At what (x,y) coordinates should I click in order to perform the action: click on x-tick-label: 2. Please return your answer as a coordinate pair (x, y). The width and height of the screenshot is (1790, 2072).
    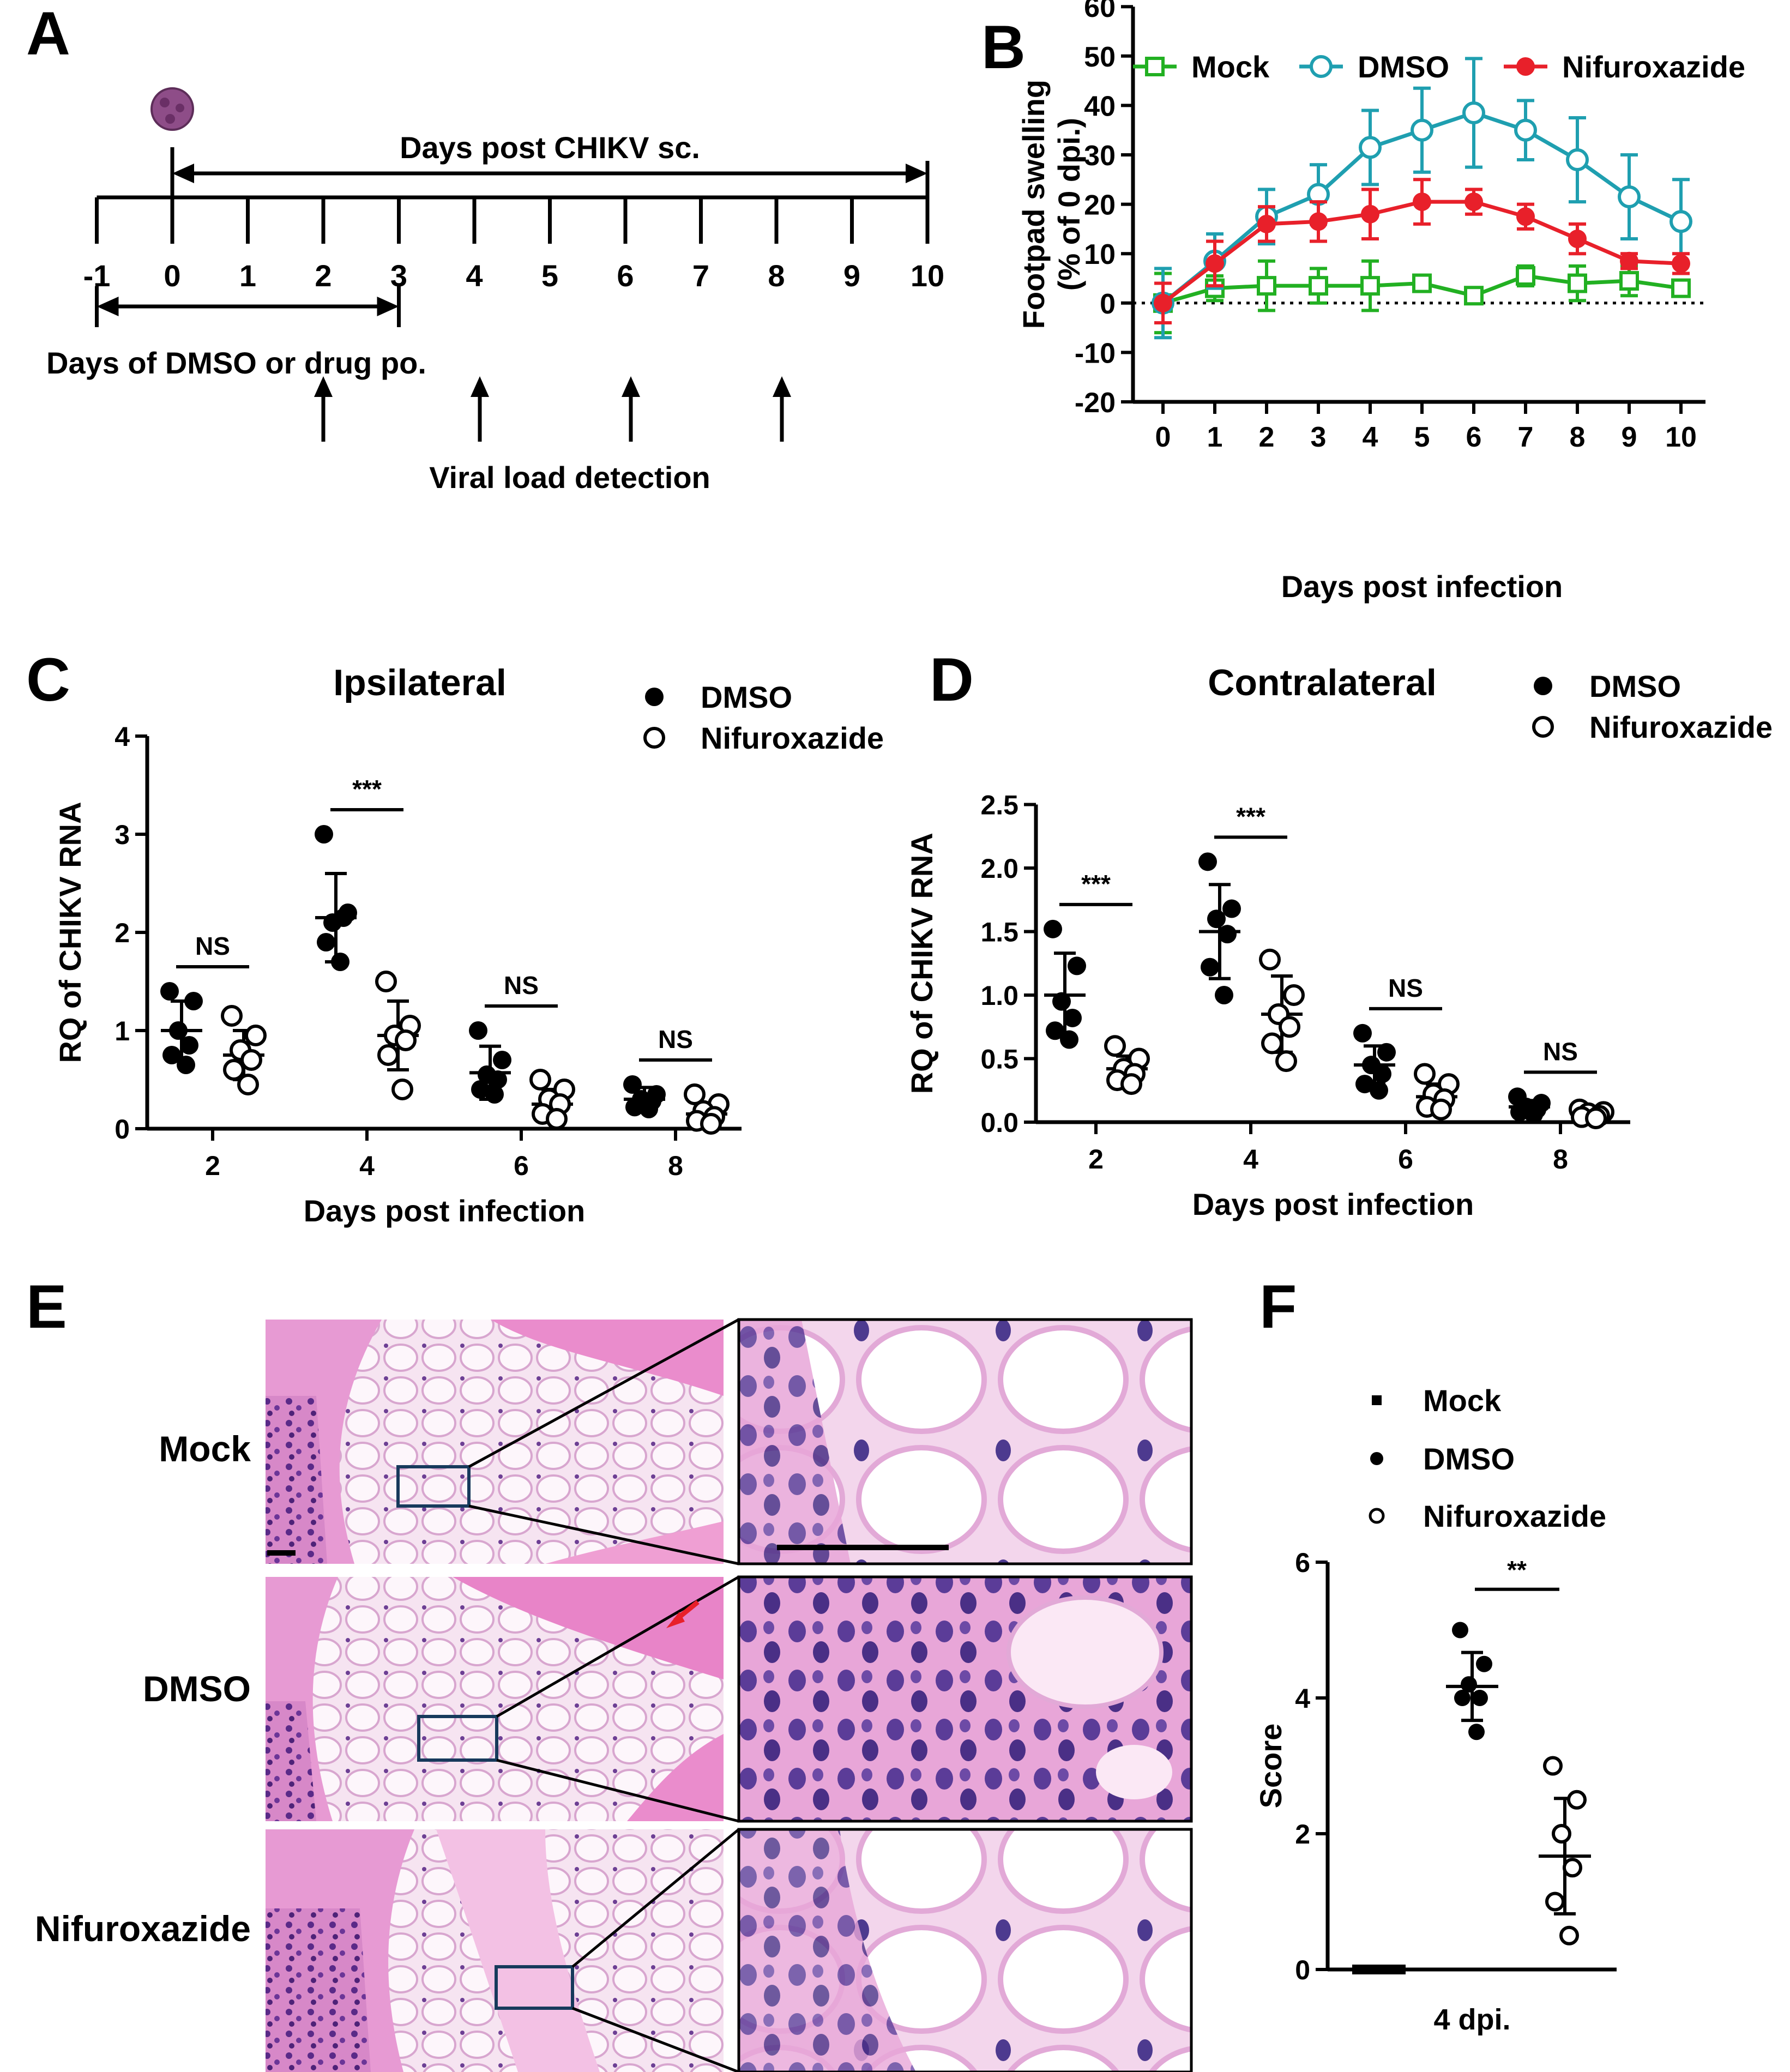
    Looking at the image, I should click on (1267, 437).